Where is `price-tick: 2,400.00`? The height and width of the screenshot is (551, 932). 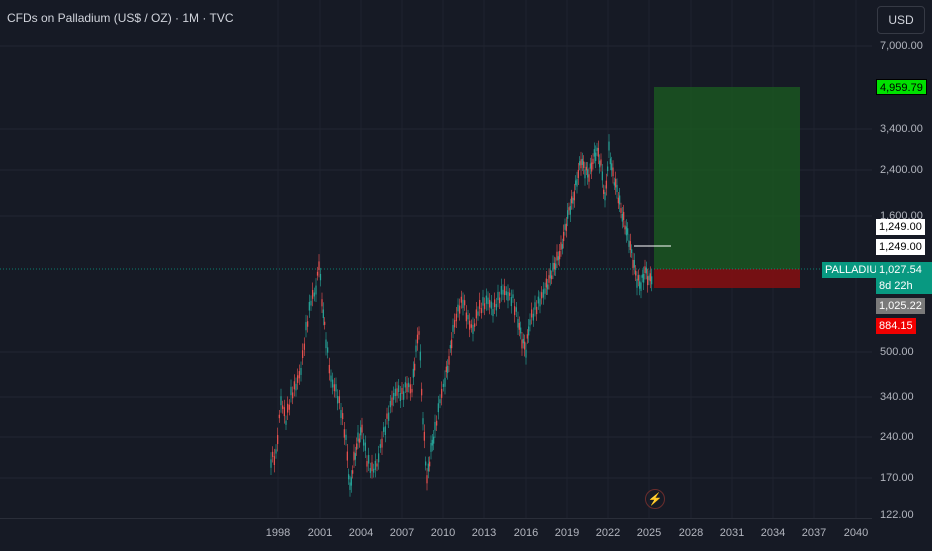
price-tick: 2,400.00 is located at coordinates (901, 170).